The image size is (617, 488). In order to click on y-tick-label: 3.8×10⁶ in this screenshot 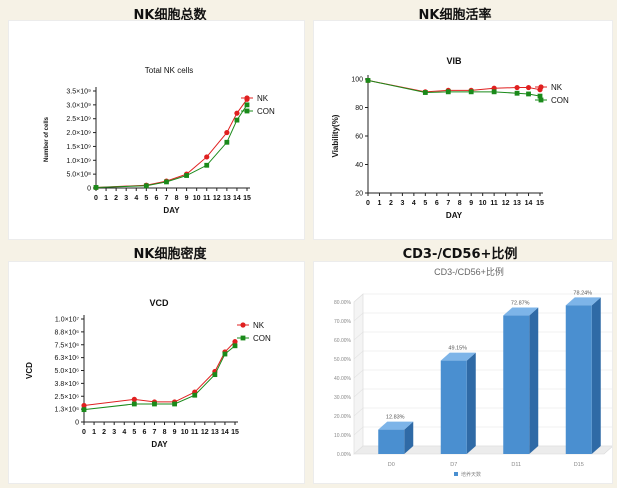, I will do `click(67, 384)`.